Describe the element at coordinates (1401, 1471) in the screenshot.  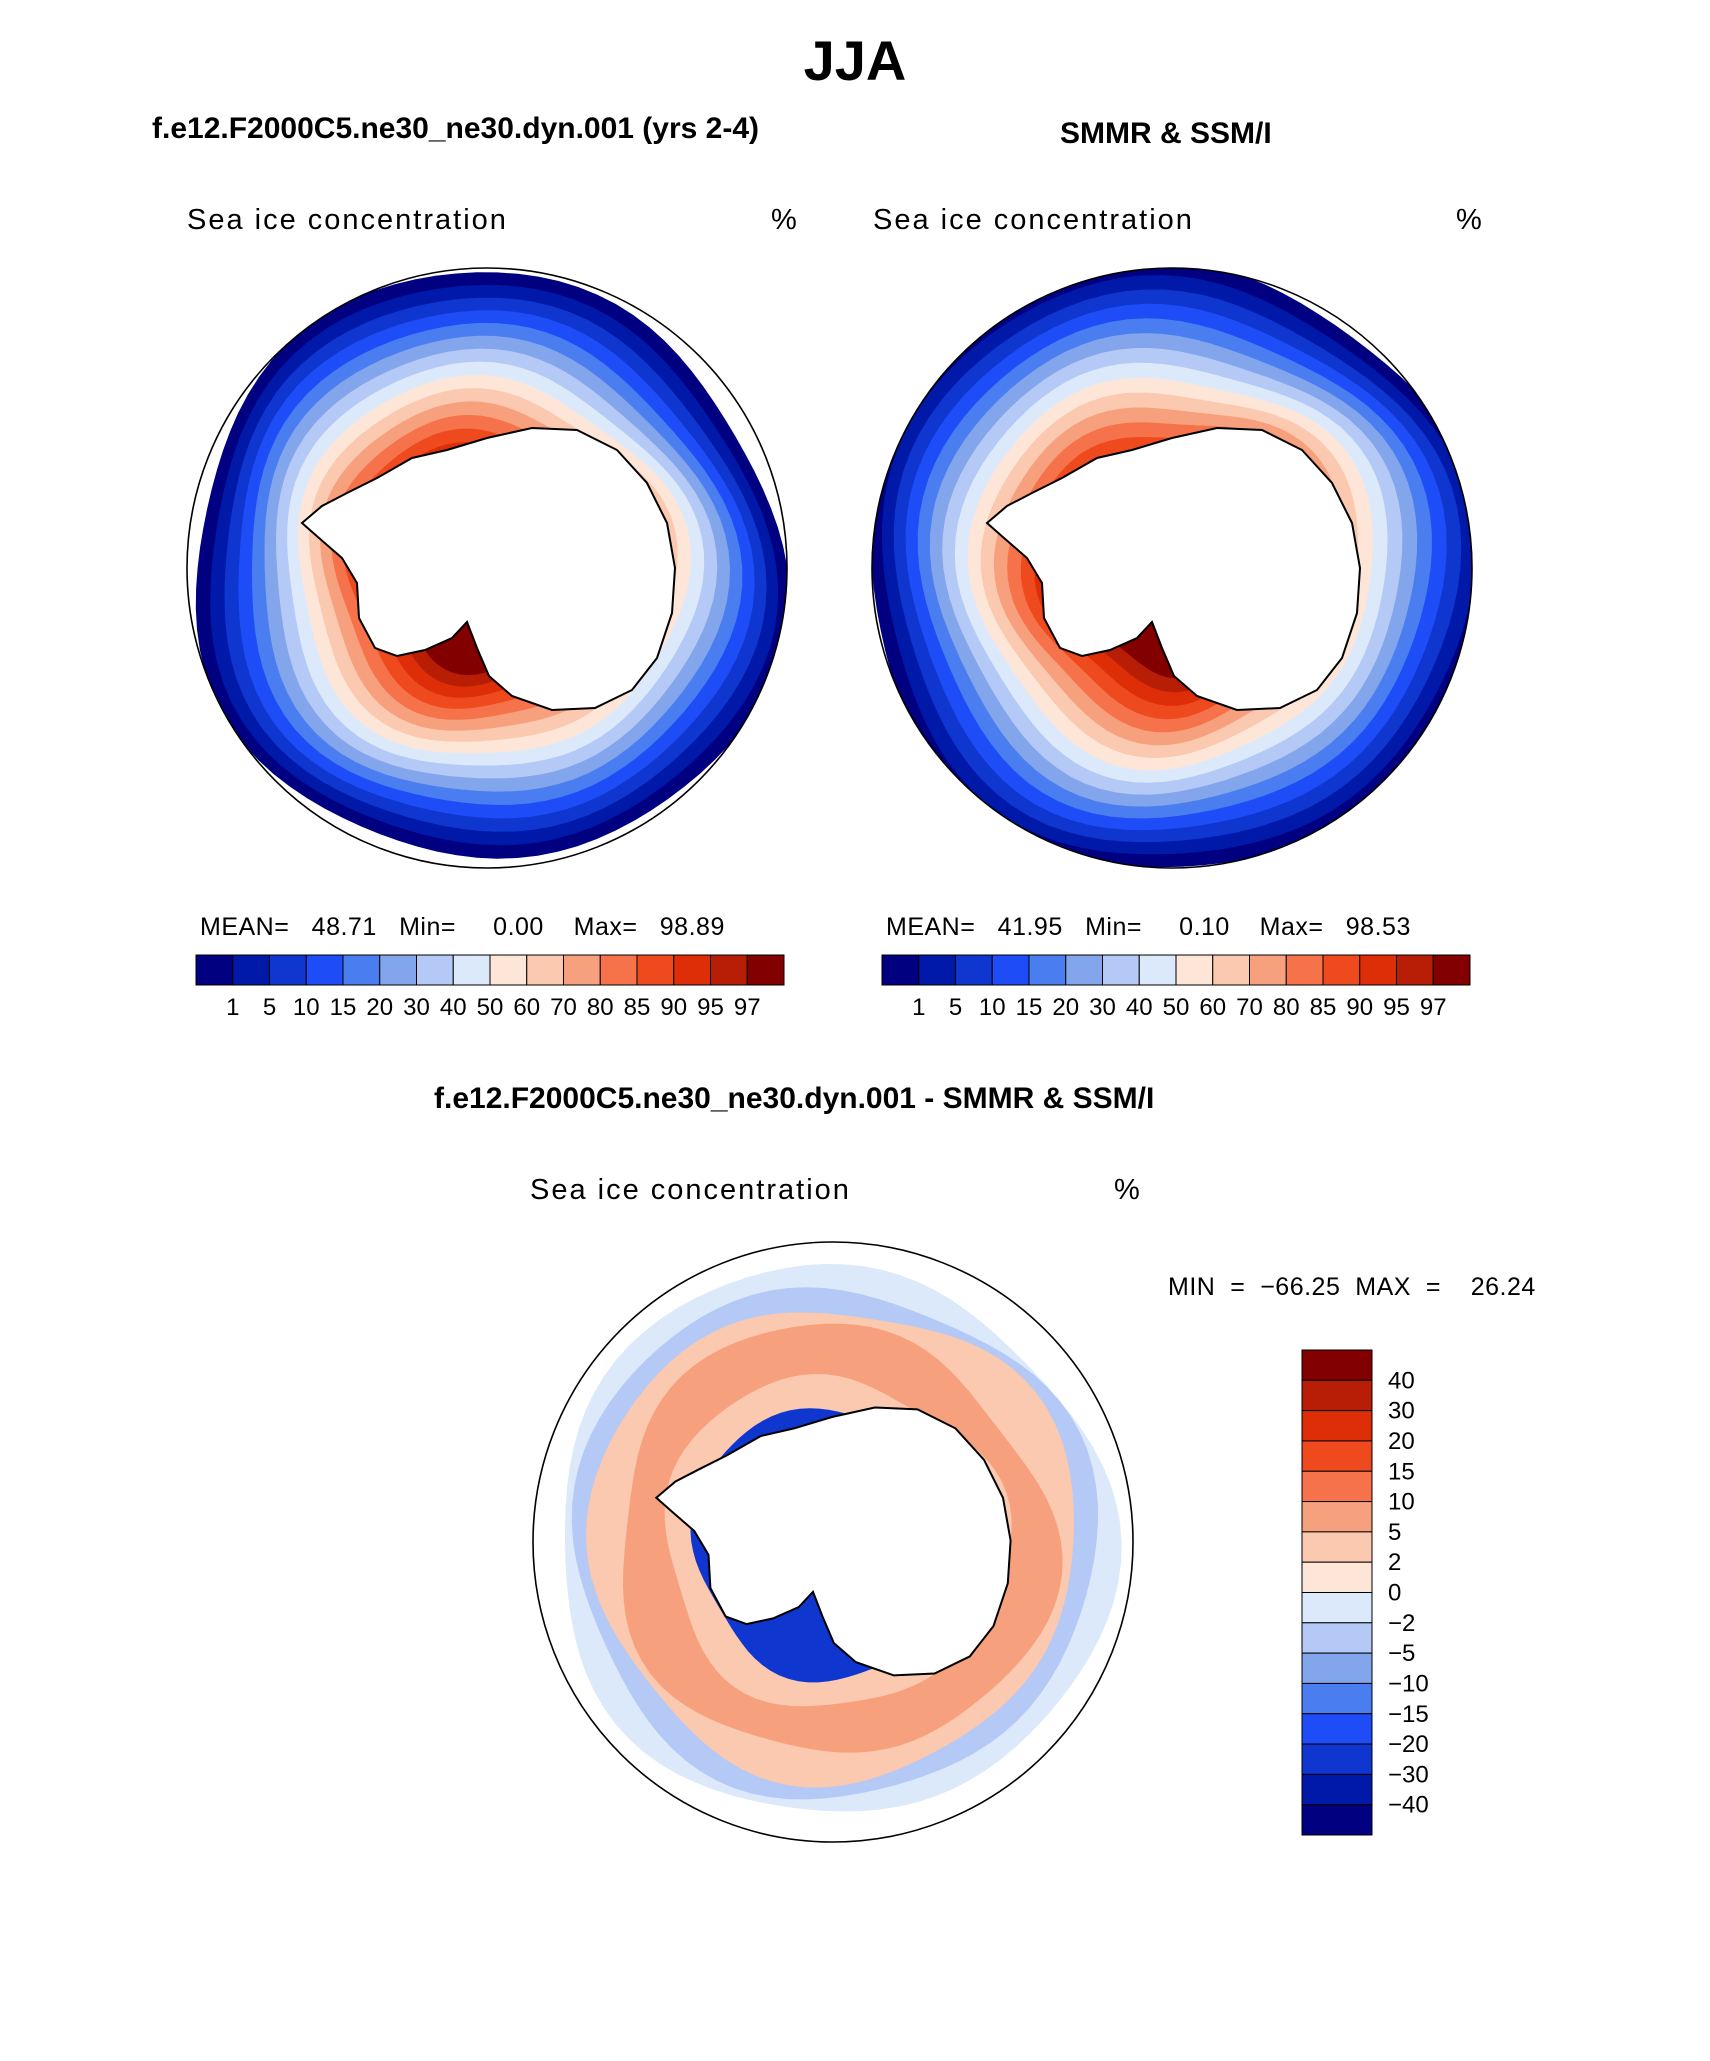
I see `colorbar-3-label-3: 15` at that location.